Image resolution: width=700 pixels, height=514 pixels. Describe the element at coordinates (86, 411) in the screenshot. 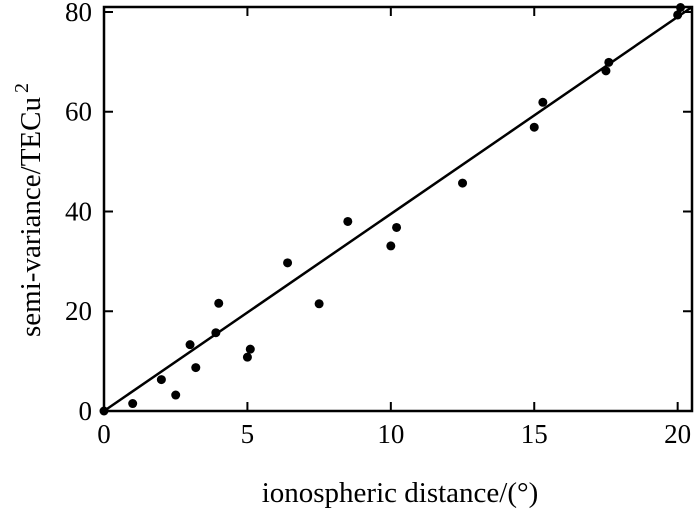

I see `y-tick-label: 0` at that location.